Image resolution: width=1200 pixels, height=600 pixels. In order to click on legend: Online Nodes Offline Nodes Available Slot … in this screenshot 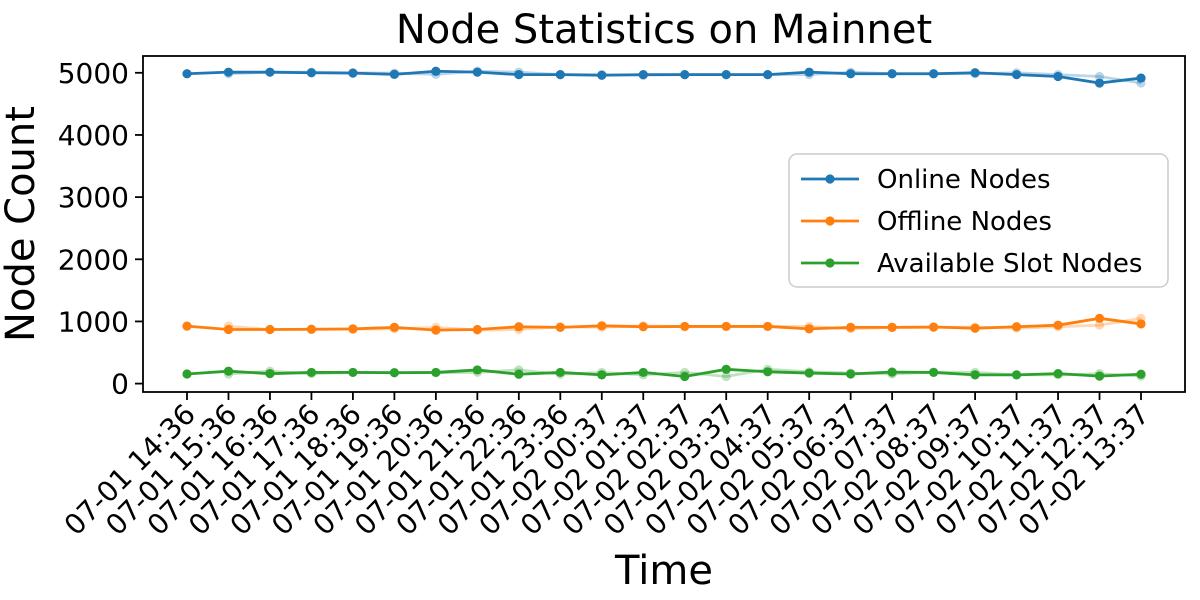, I will do `click(978, 220)`.